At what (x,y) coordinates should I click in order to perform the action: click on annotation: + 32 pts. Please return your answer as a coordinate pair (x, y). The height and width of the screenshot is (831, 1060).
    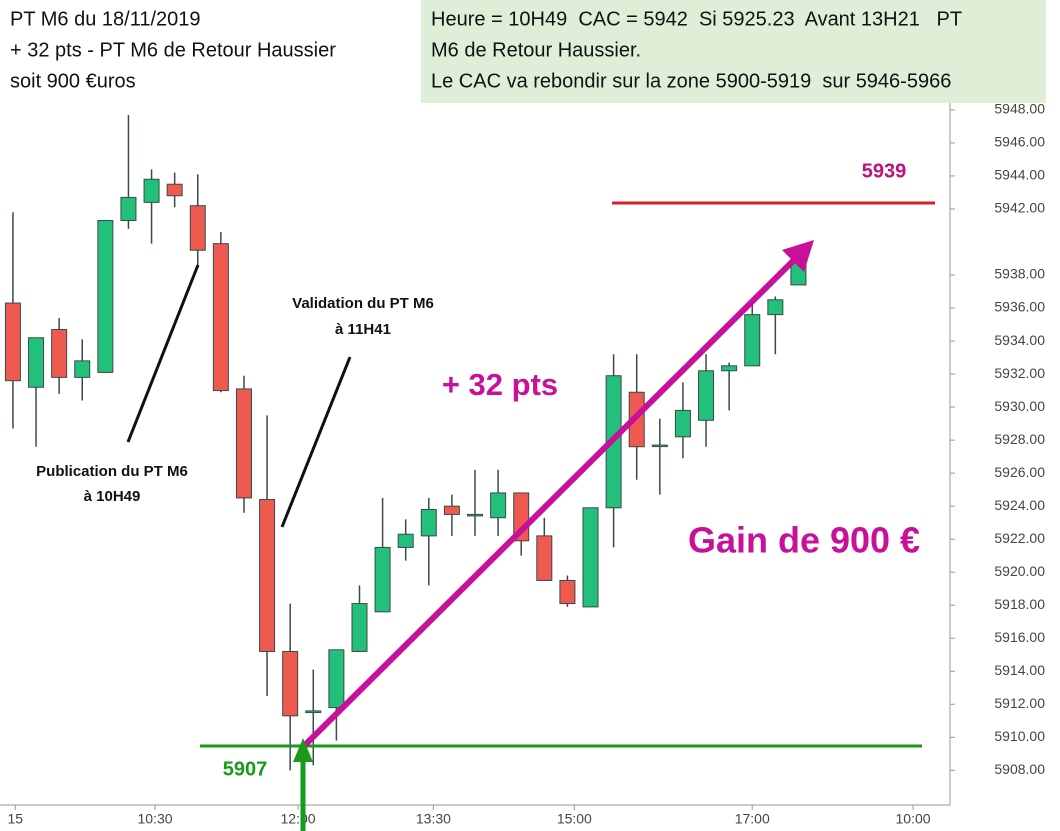
    Looking at the image, I should click on (500, 384).